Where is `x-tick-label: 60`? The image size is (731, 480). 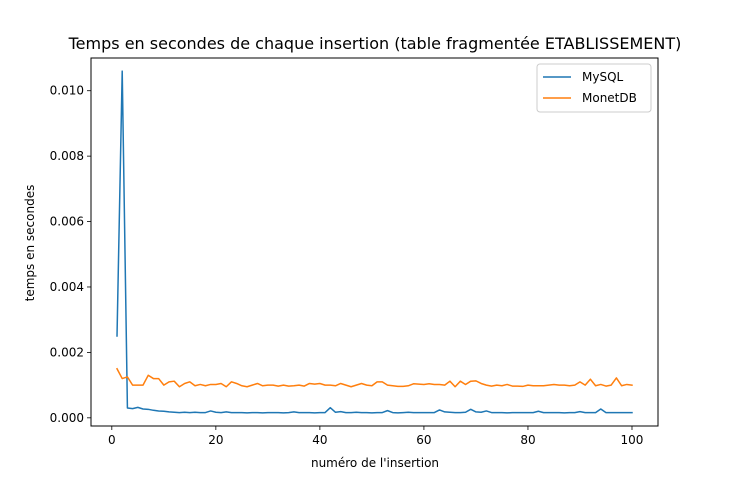
x-tick-label: 60 is located at coordinates (423, 440).